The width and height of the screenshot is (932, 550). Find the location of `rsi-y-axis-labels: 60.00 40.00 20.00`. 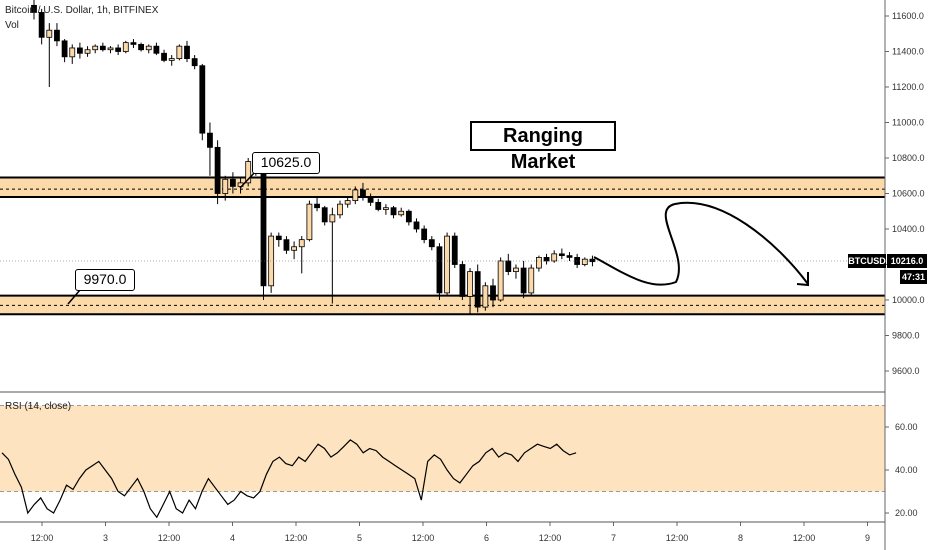

rsi-y-axis-labels: 60.00 40.00 20.00 is located at coordinates (901, 470).